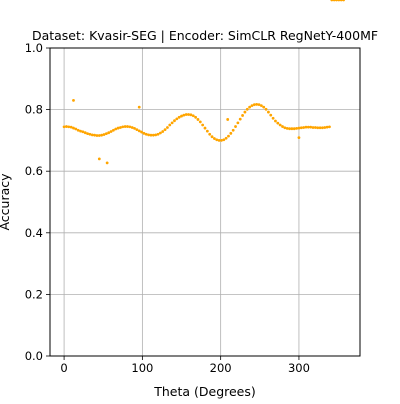  I want to click on x-tick-label: 0, so click(63, 368).